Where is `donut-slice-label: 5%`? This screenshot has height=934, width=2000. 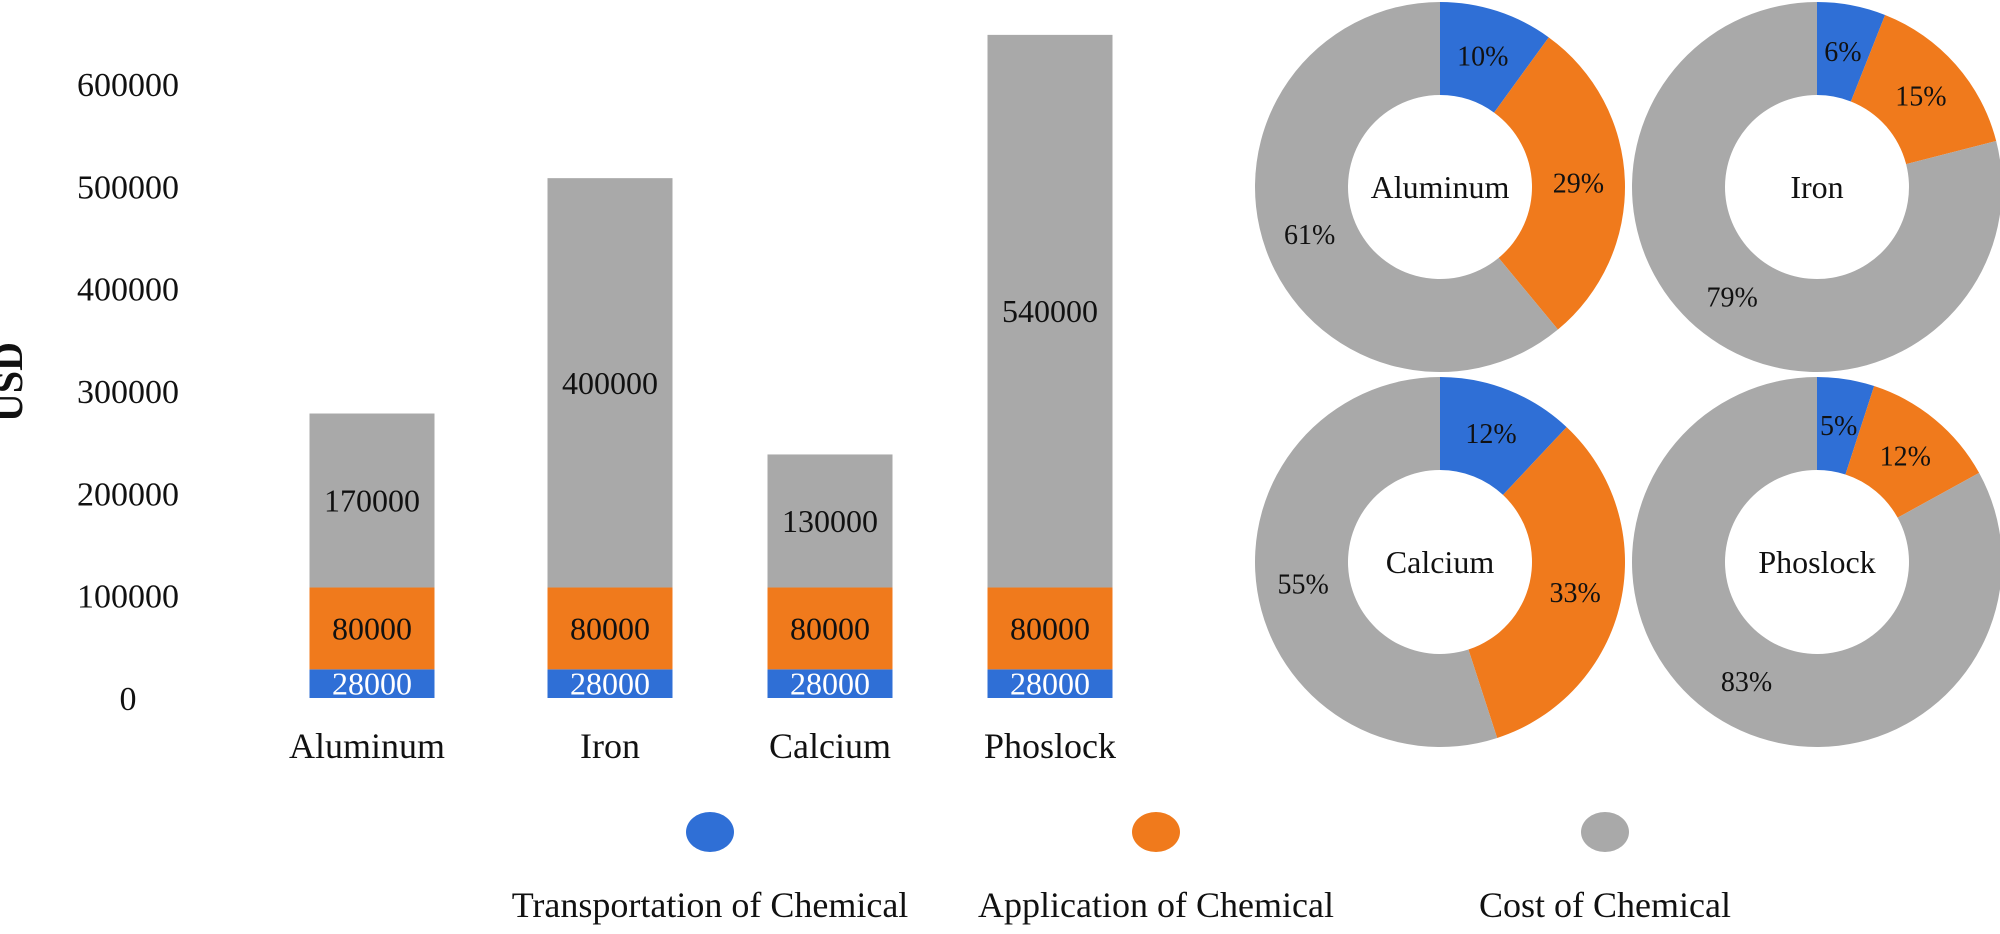
donut-slice-label: 5% is located at coordinates (1838, 426).